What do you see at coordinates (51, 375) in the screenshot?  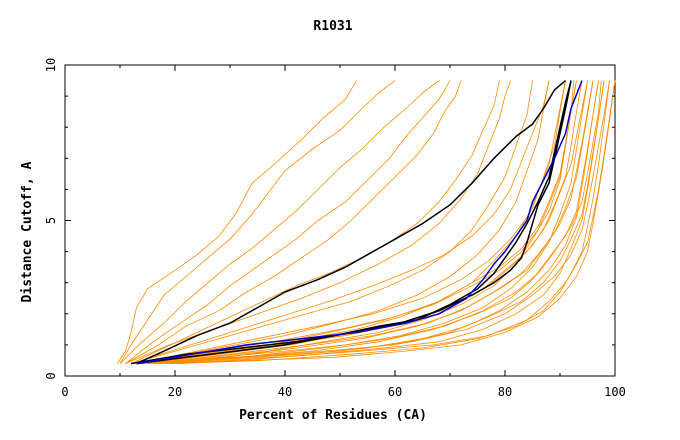 I see `y-tick-label: 0` at bounding box center [51, 375].